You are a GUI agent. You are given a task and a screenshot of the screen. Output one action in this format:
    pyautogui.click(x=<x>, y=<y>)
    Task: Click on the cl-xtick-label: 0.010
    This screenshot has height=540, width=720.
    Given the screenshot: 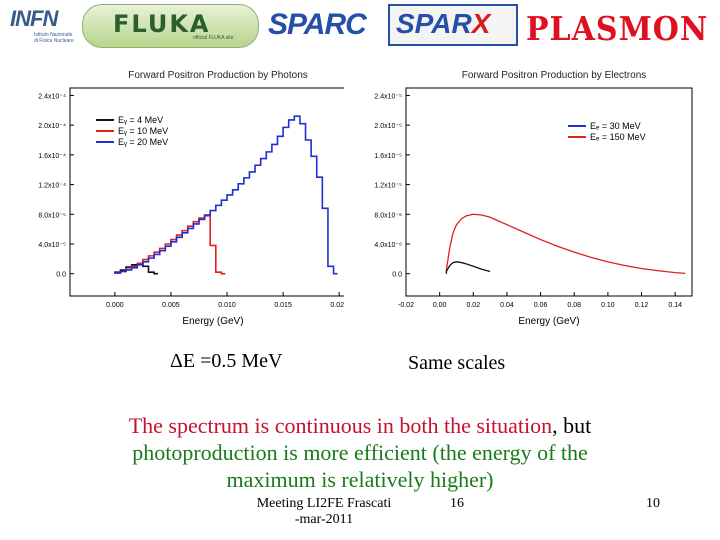 What is the action you would take?
    pyautogui.click(x=227, y=305)
    